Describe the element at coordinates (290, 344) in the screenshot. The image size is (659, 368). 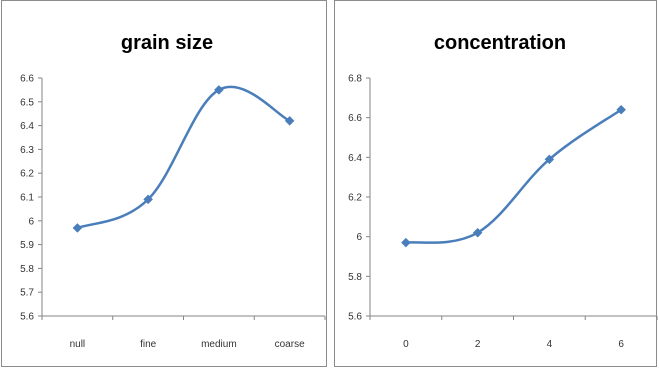
I see `x-tick-label: coarse` at that location.